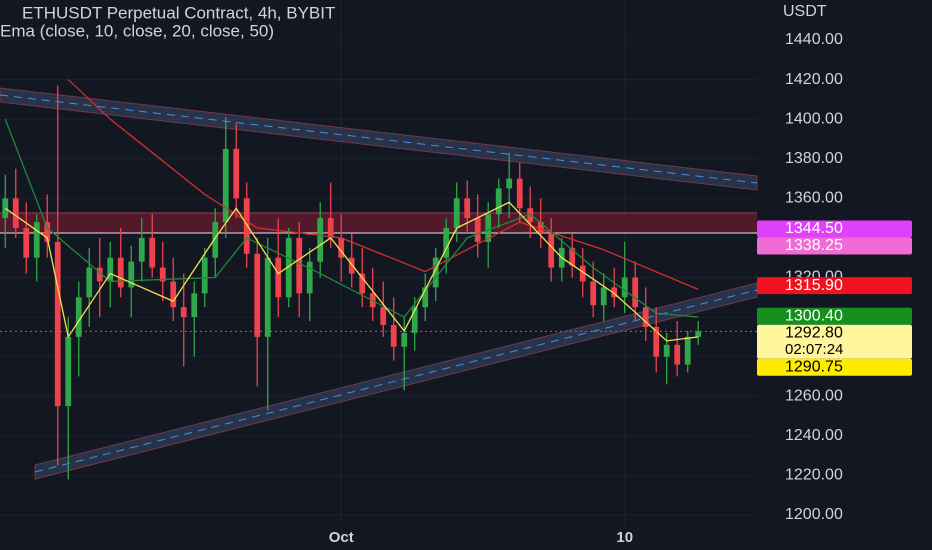  What do you see at coordinates (814, 79) in the screenshot?
I see `y-tick-label: 1420.00` at bounding box center [814, 79].